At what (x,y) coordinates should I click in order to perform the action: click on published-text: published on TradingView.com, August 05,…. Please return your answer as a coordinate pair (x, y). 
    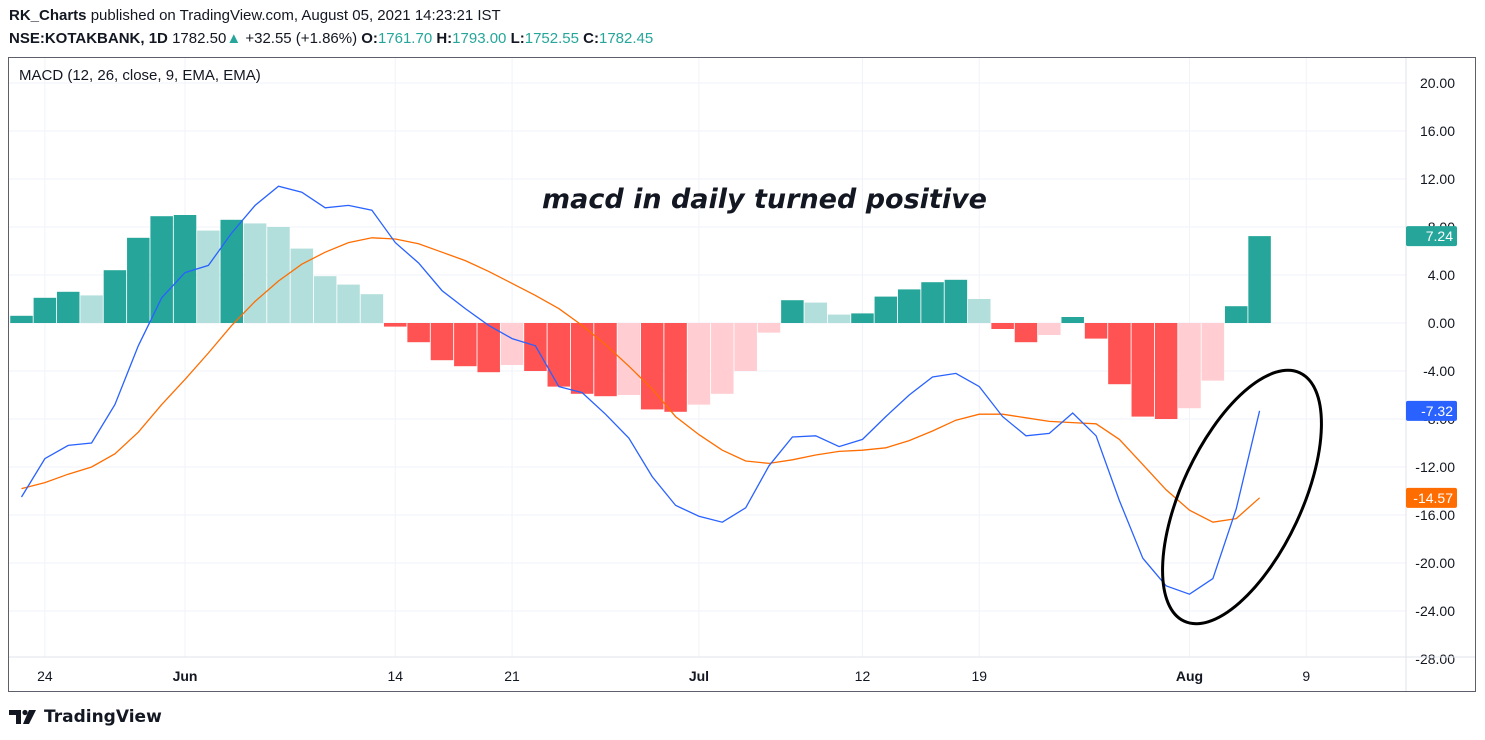
    Looking at the image, I should click on (293, 15).